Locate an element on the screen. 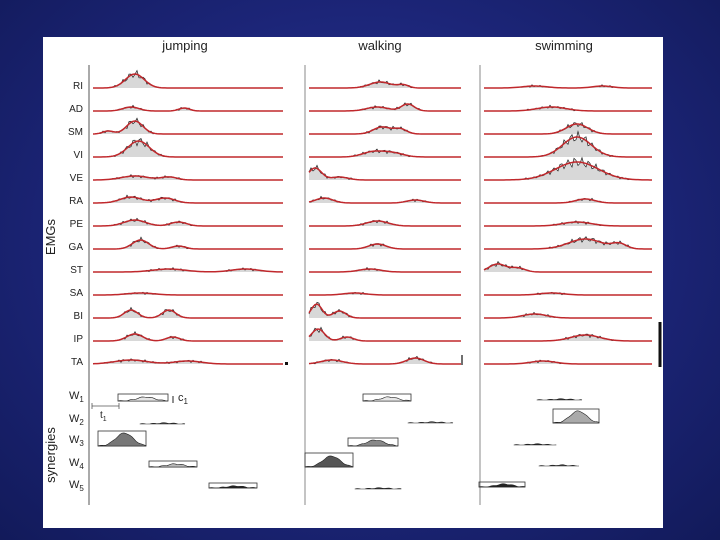  synergy-wave-w3-walking is located at coordinates (373, 443).